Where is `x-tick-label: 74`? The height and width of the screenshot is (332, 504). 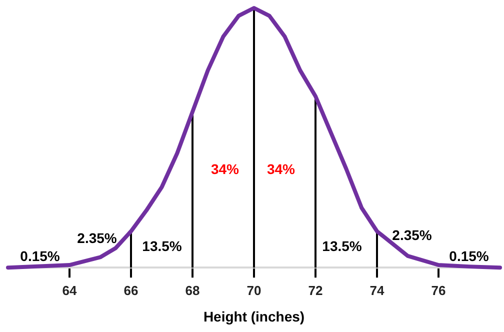
x-tick-label: 74 is located at coordinates (377, 290).